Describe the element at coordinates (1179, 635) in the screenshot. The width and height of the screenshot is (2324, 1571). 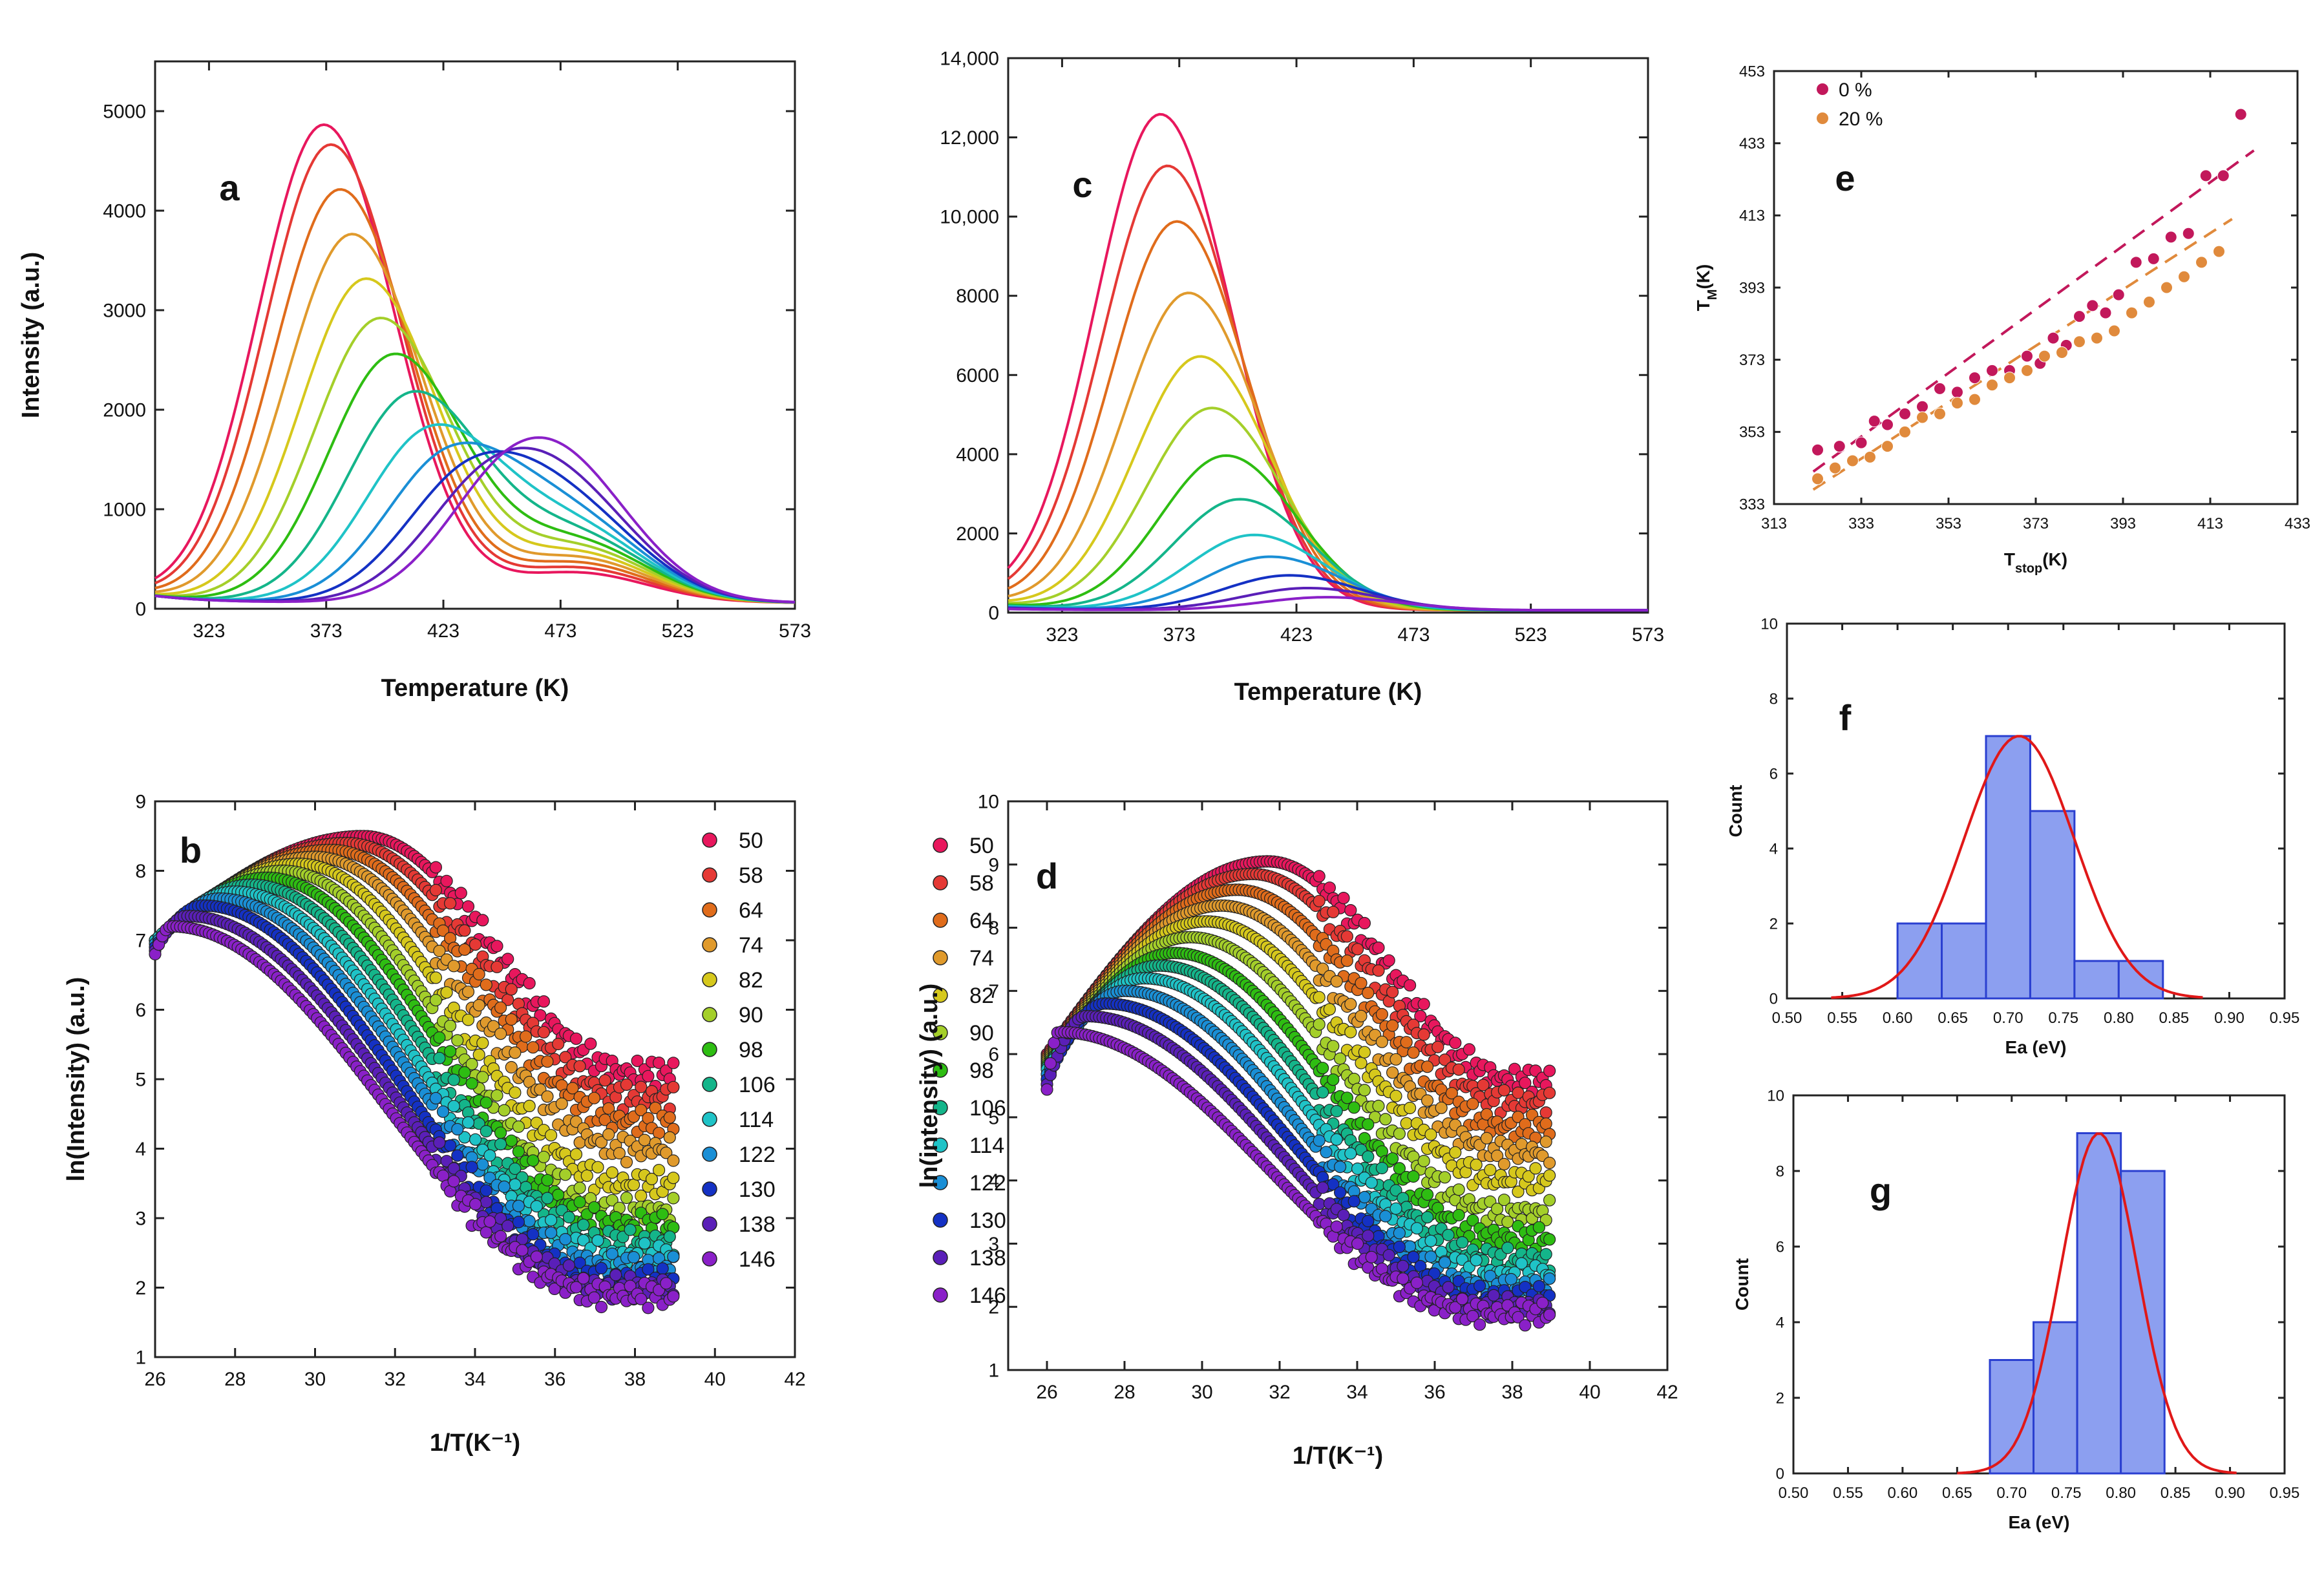
I see `x-tick-label: 373` at that location.